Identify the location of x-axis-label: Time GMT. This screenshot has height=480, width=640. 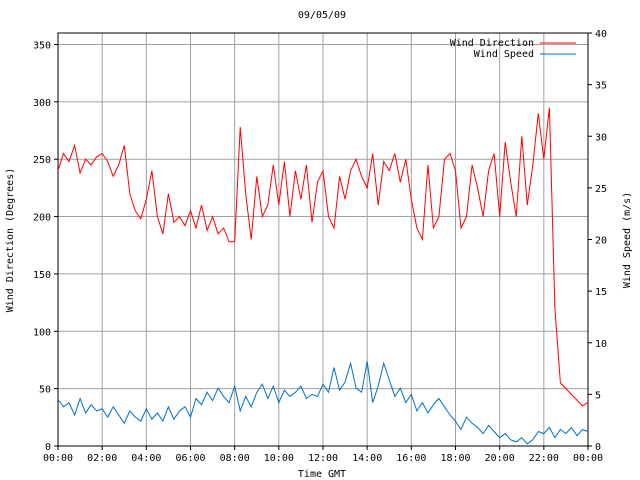
(322, 474).